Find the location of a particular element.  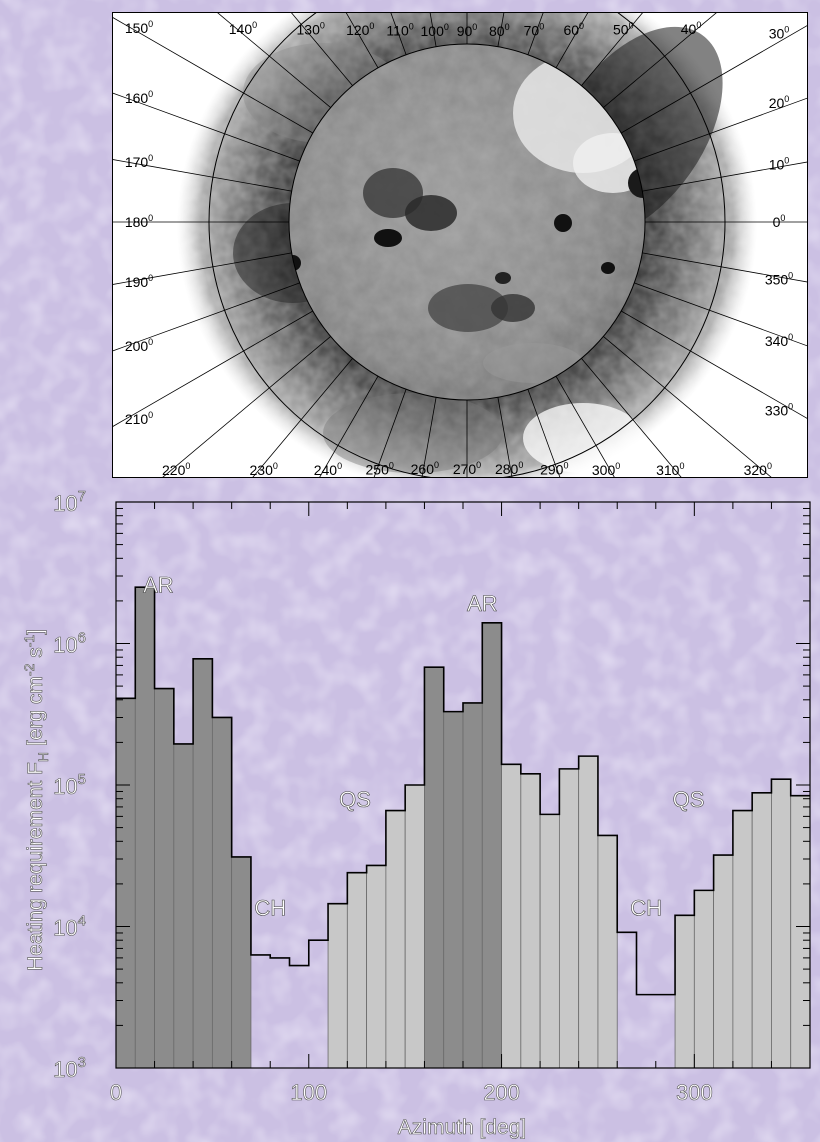

azimuth-label: 1100 is located at coordinates (399, 30).